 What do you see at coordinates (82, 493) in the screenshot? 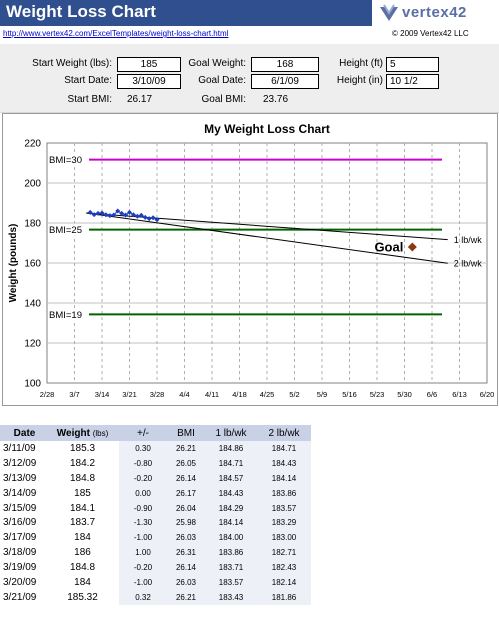
I see `cell-weight: 185` at bounding box center [82, 493].